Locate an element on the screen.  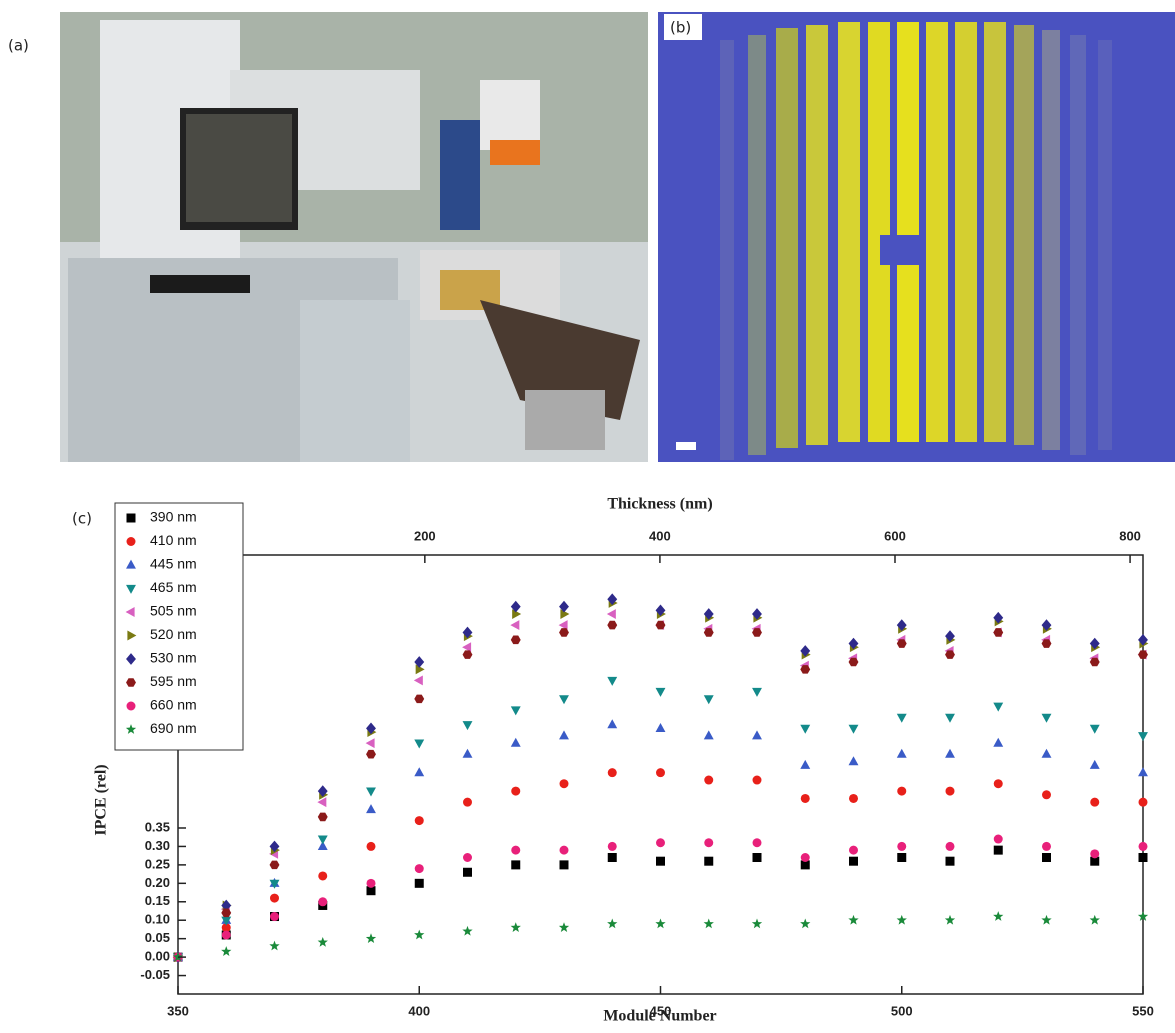
legend-label: 530 nm is located at coordinates (173, 658).